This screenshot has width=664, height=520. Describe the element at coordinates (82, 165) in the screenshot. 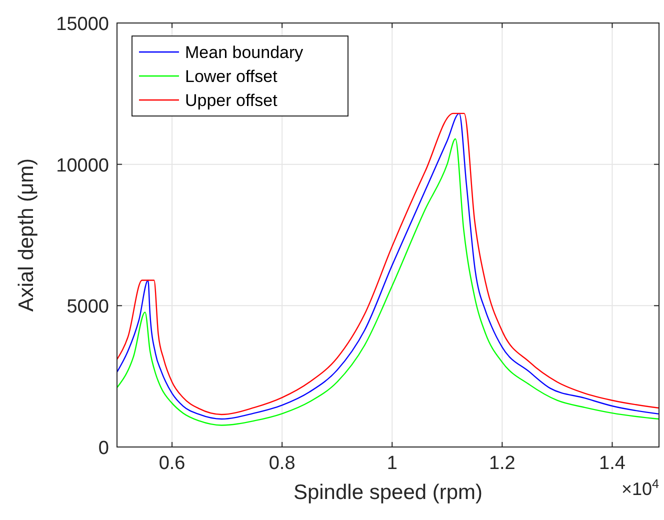

I see `y-tick-label: 10000` at that location.